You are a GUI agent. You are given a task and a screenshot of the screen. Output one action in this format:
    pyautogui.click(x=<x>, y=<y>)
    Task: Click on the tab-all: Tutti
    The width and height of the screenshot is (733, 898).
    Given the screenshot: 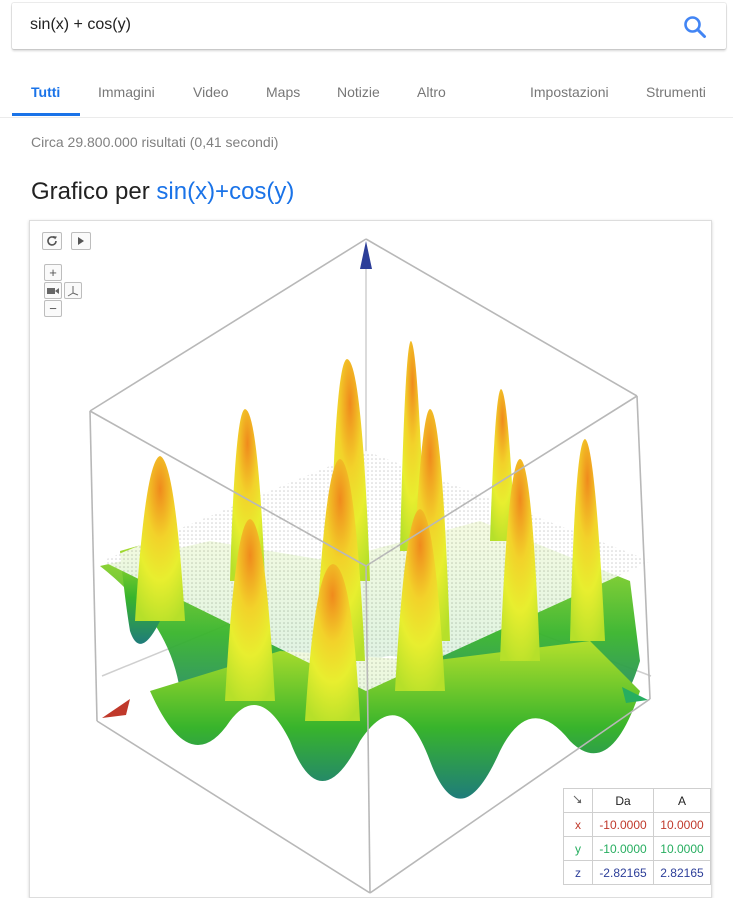 What is the action you would take?
    pyautogui.click(x=46, y=92)
    